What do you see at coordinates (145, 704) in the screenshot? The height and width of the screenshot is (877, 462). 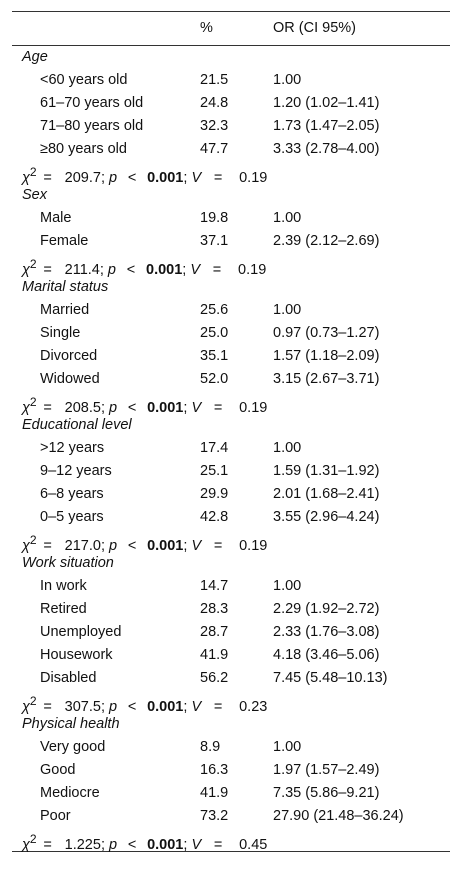 I see `chi-square-statistic: χ2 = 307.5; p <0.001; V = 0.23` at bounding box center [145, 704].